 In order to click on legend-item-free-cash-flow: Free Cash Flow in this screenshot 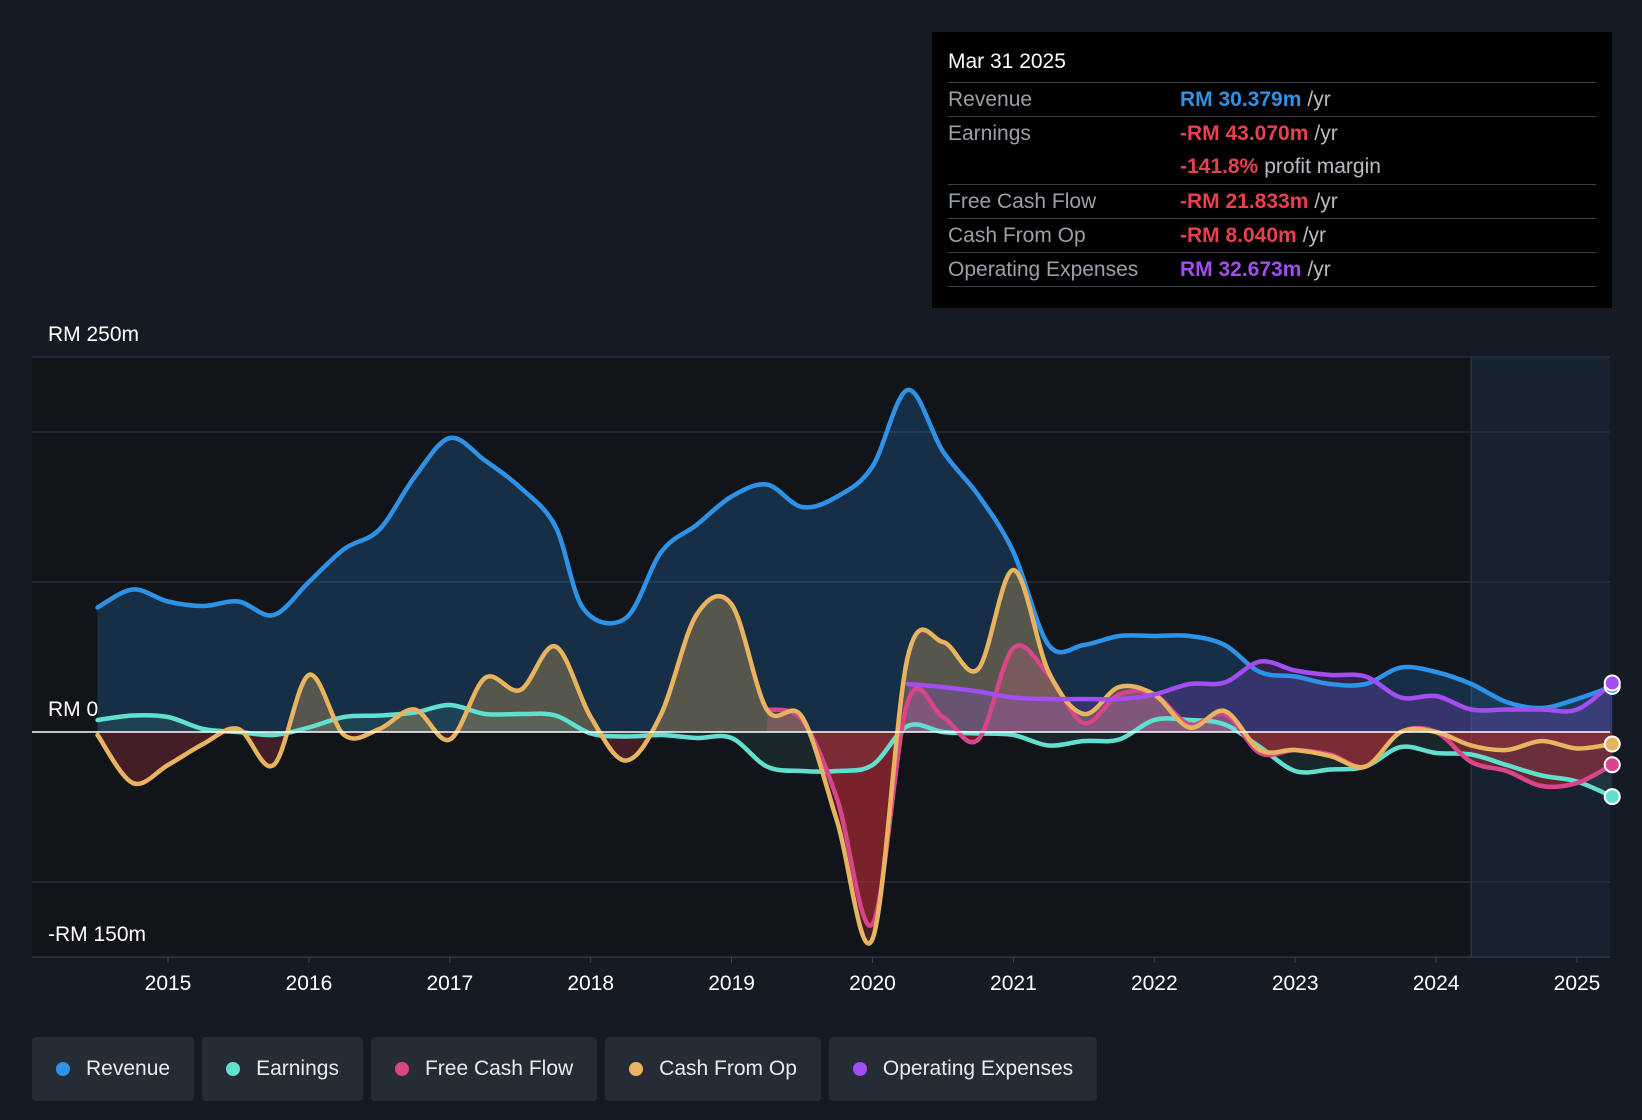, I will do `click(484, 1069)`.